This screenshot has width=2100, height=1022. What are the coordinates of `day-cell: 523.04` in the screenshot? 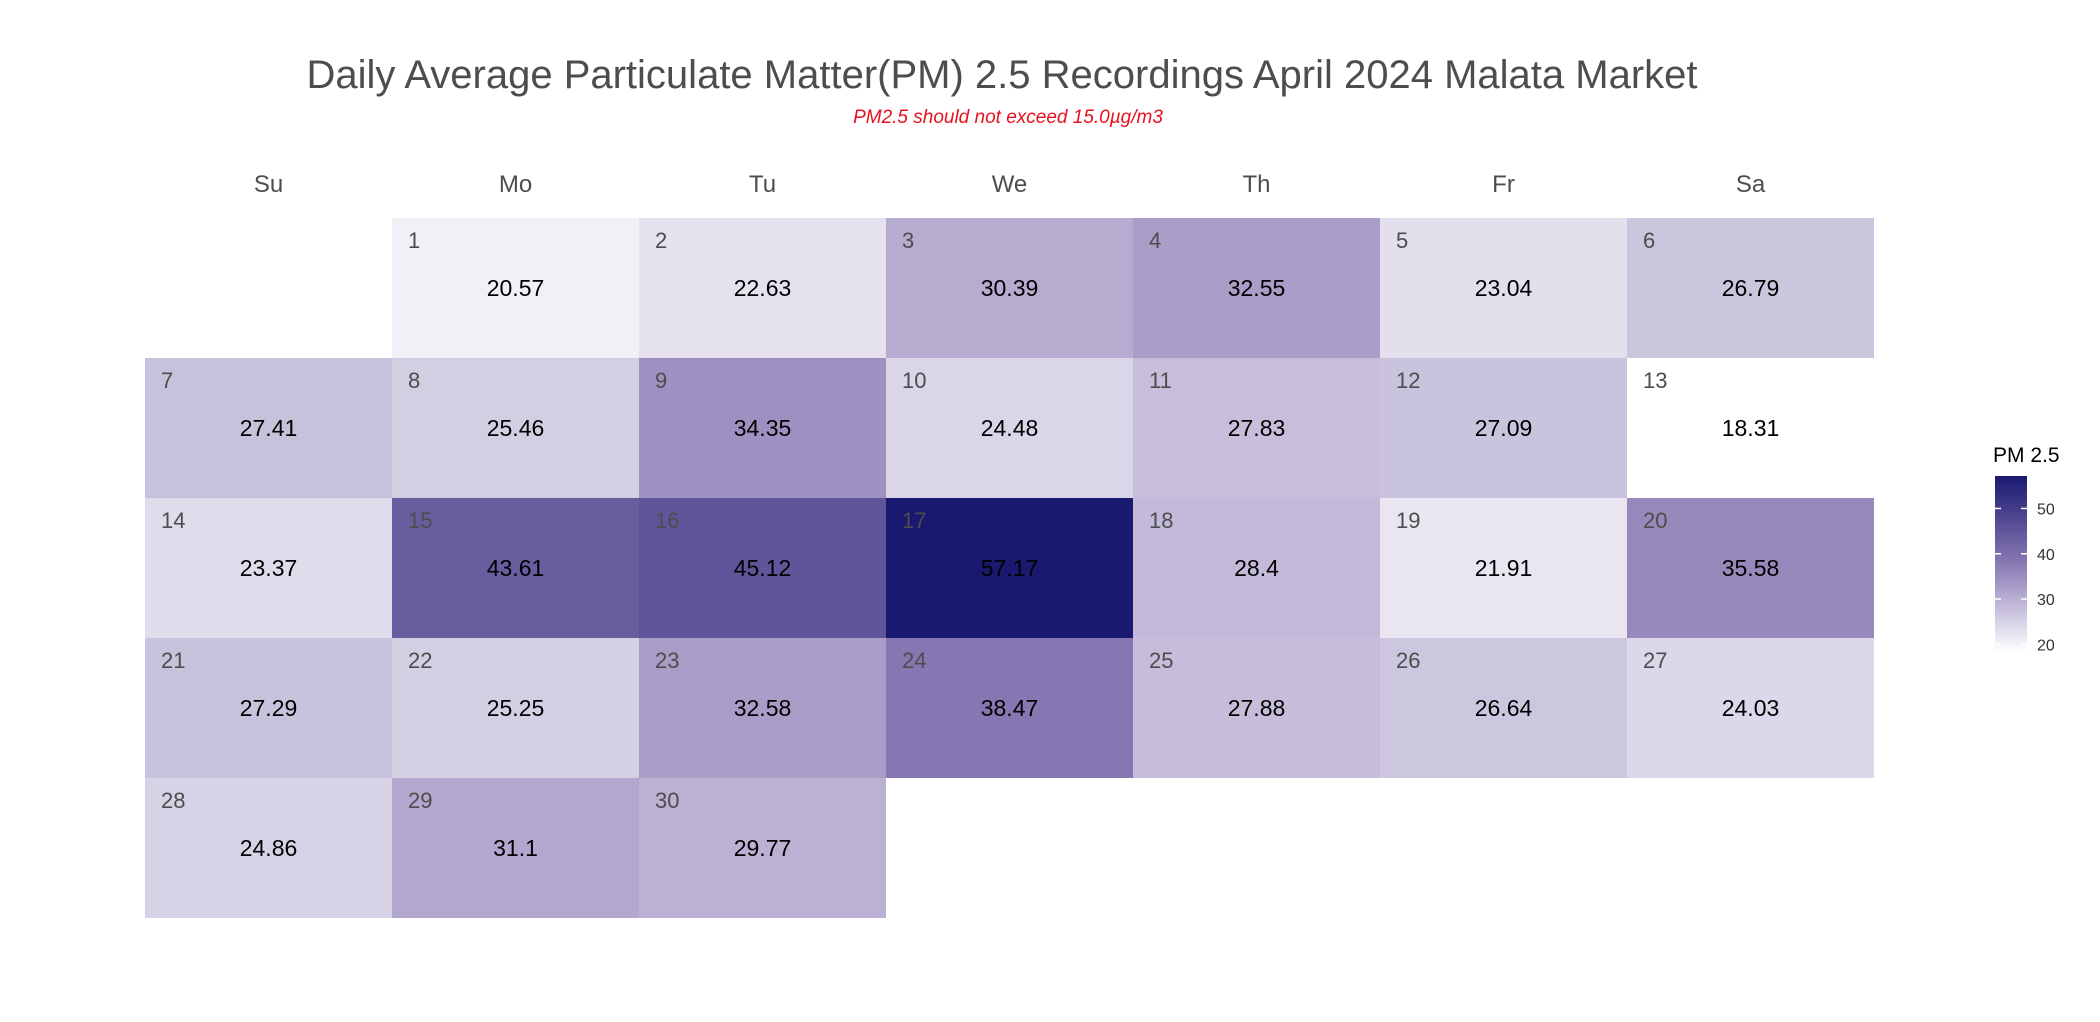 It's located at (1503, 288).